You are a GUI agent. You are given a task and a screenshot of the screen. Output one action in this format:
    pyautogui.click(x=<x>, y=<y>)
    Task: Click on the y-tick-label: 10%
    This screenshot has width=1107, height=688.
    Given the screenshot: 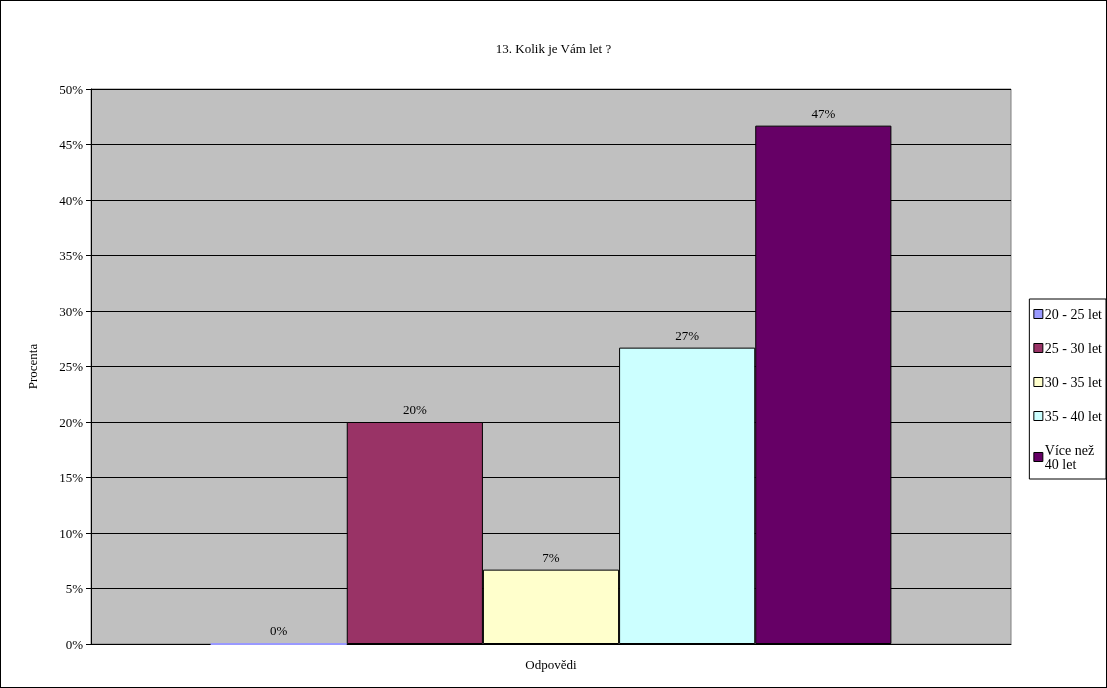 What is the action you would take?
    pyautogui.click(x=71, y=533)
    